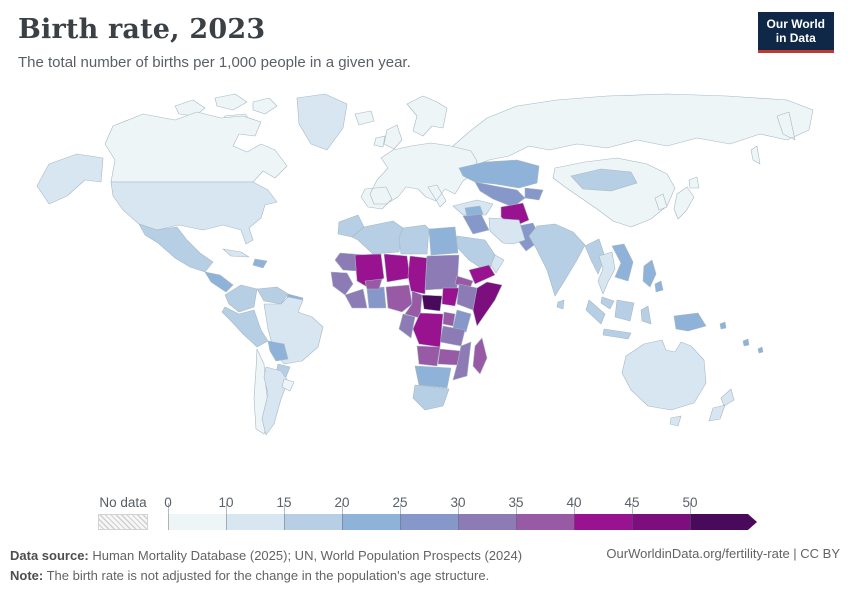 The image size is (850, 600). I want to click on country-thailand, so click(606, 273).